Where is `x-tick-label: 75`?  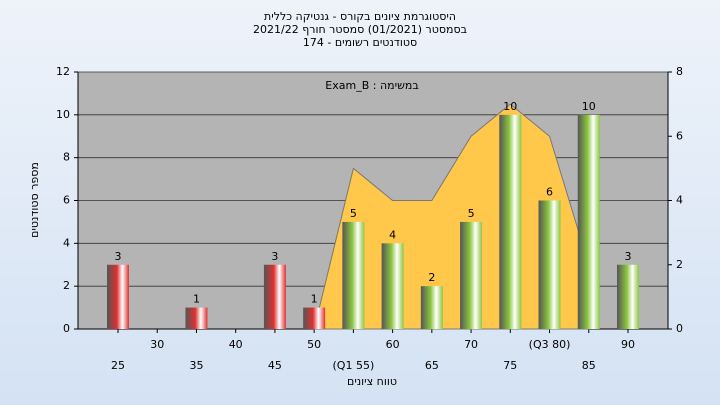
x-tick-label: 75 is located at coordinates (510, 365).